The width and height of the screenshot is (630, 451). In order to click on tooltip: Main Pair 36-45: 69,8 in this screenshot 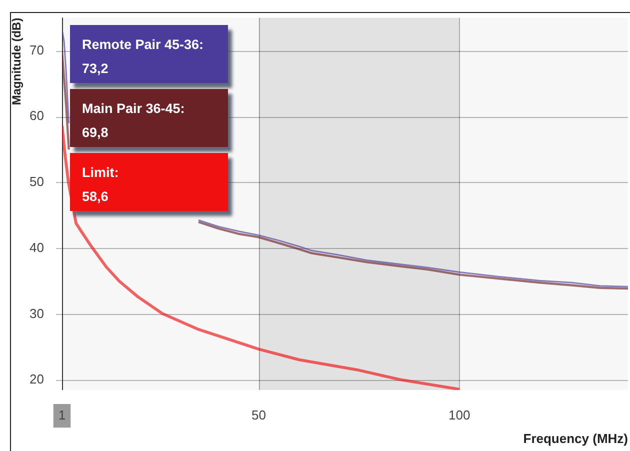, I will do `click(149, 117)`.